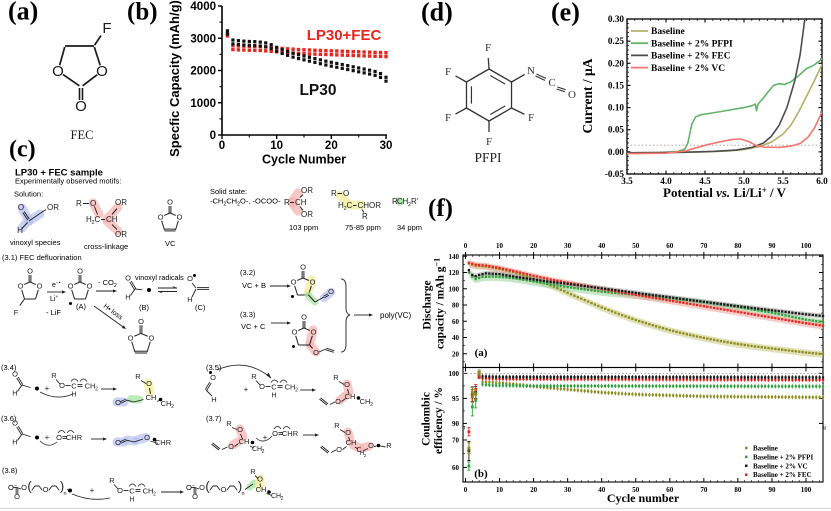 The image size is (831, 511). What do you see at coordinates (744, 181) in the screenshot?
I see `svg-text: 5.0` at bounding box center [744, 181].